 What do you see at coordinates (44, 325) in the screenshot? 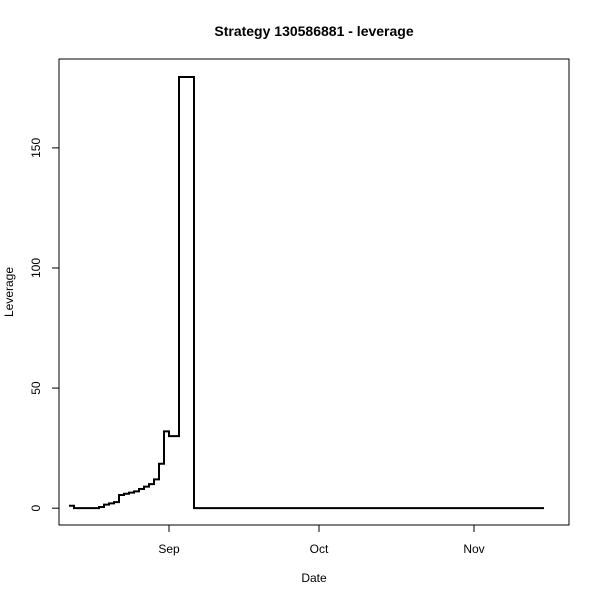
I see `y-axis: 0 50 100 150` at bounding box center [44, 325].